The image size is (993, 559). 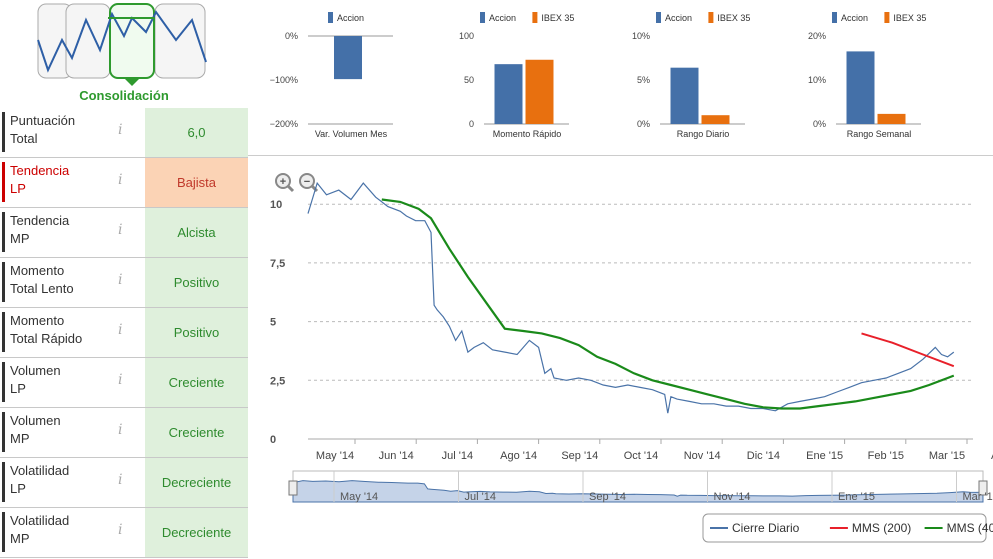 What do you see at coordinates (847, 528) in the screenshot?
I see `legend: Cierre Diario MMS (200) MMS (40)` at bounding box center [847, 528].